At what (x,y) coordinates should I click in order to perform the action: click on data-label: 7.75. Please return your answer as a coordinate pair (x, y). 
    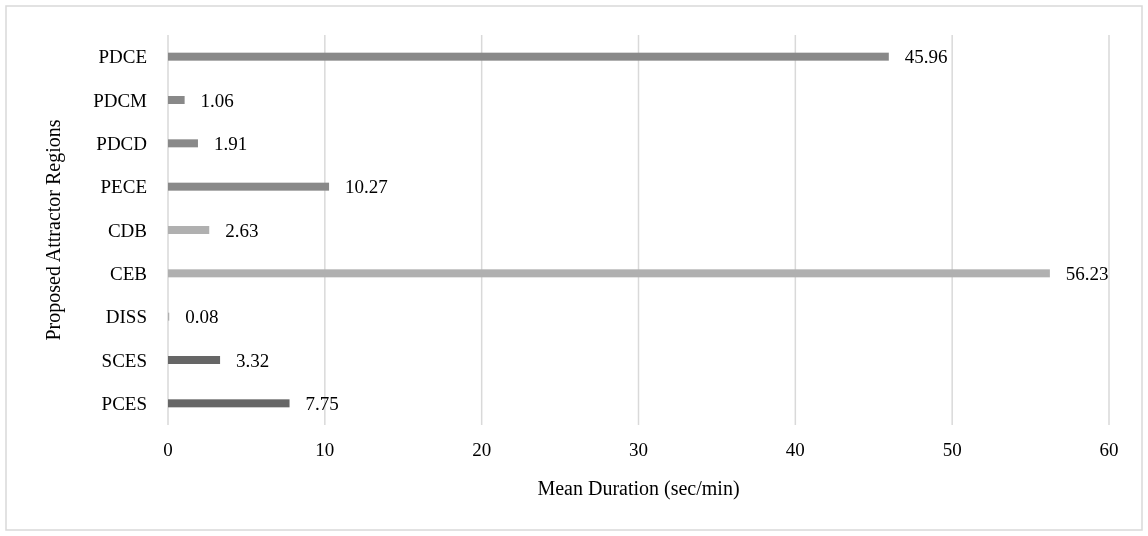
    Looking at the image, I should click on (322, 403).